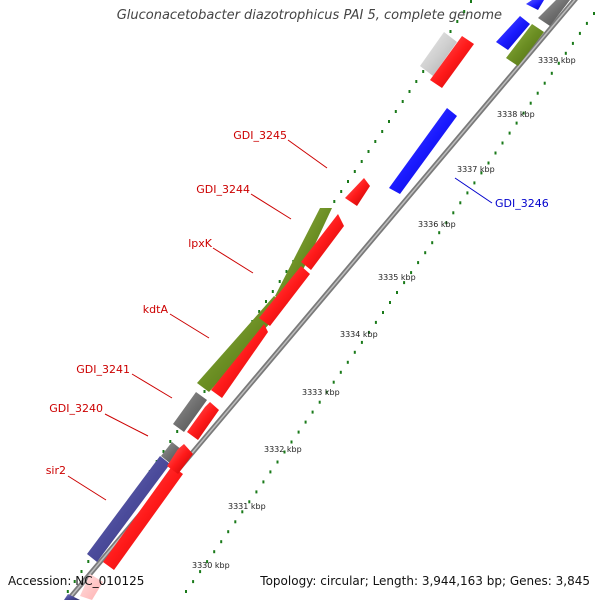 This screenshot has width=600, height=600. What do you see at coordinates (171, 453) in the screenshot?
I see `feature-gdi3240-gray` at bounding box center [171, 453].